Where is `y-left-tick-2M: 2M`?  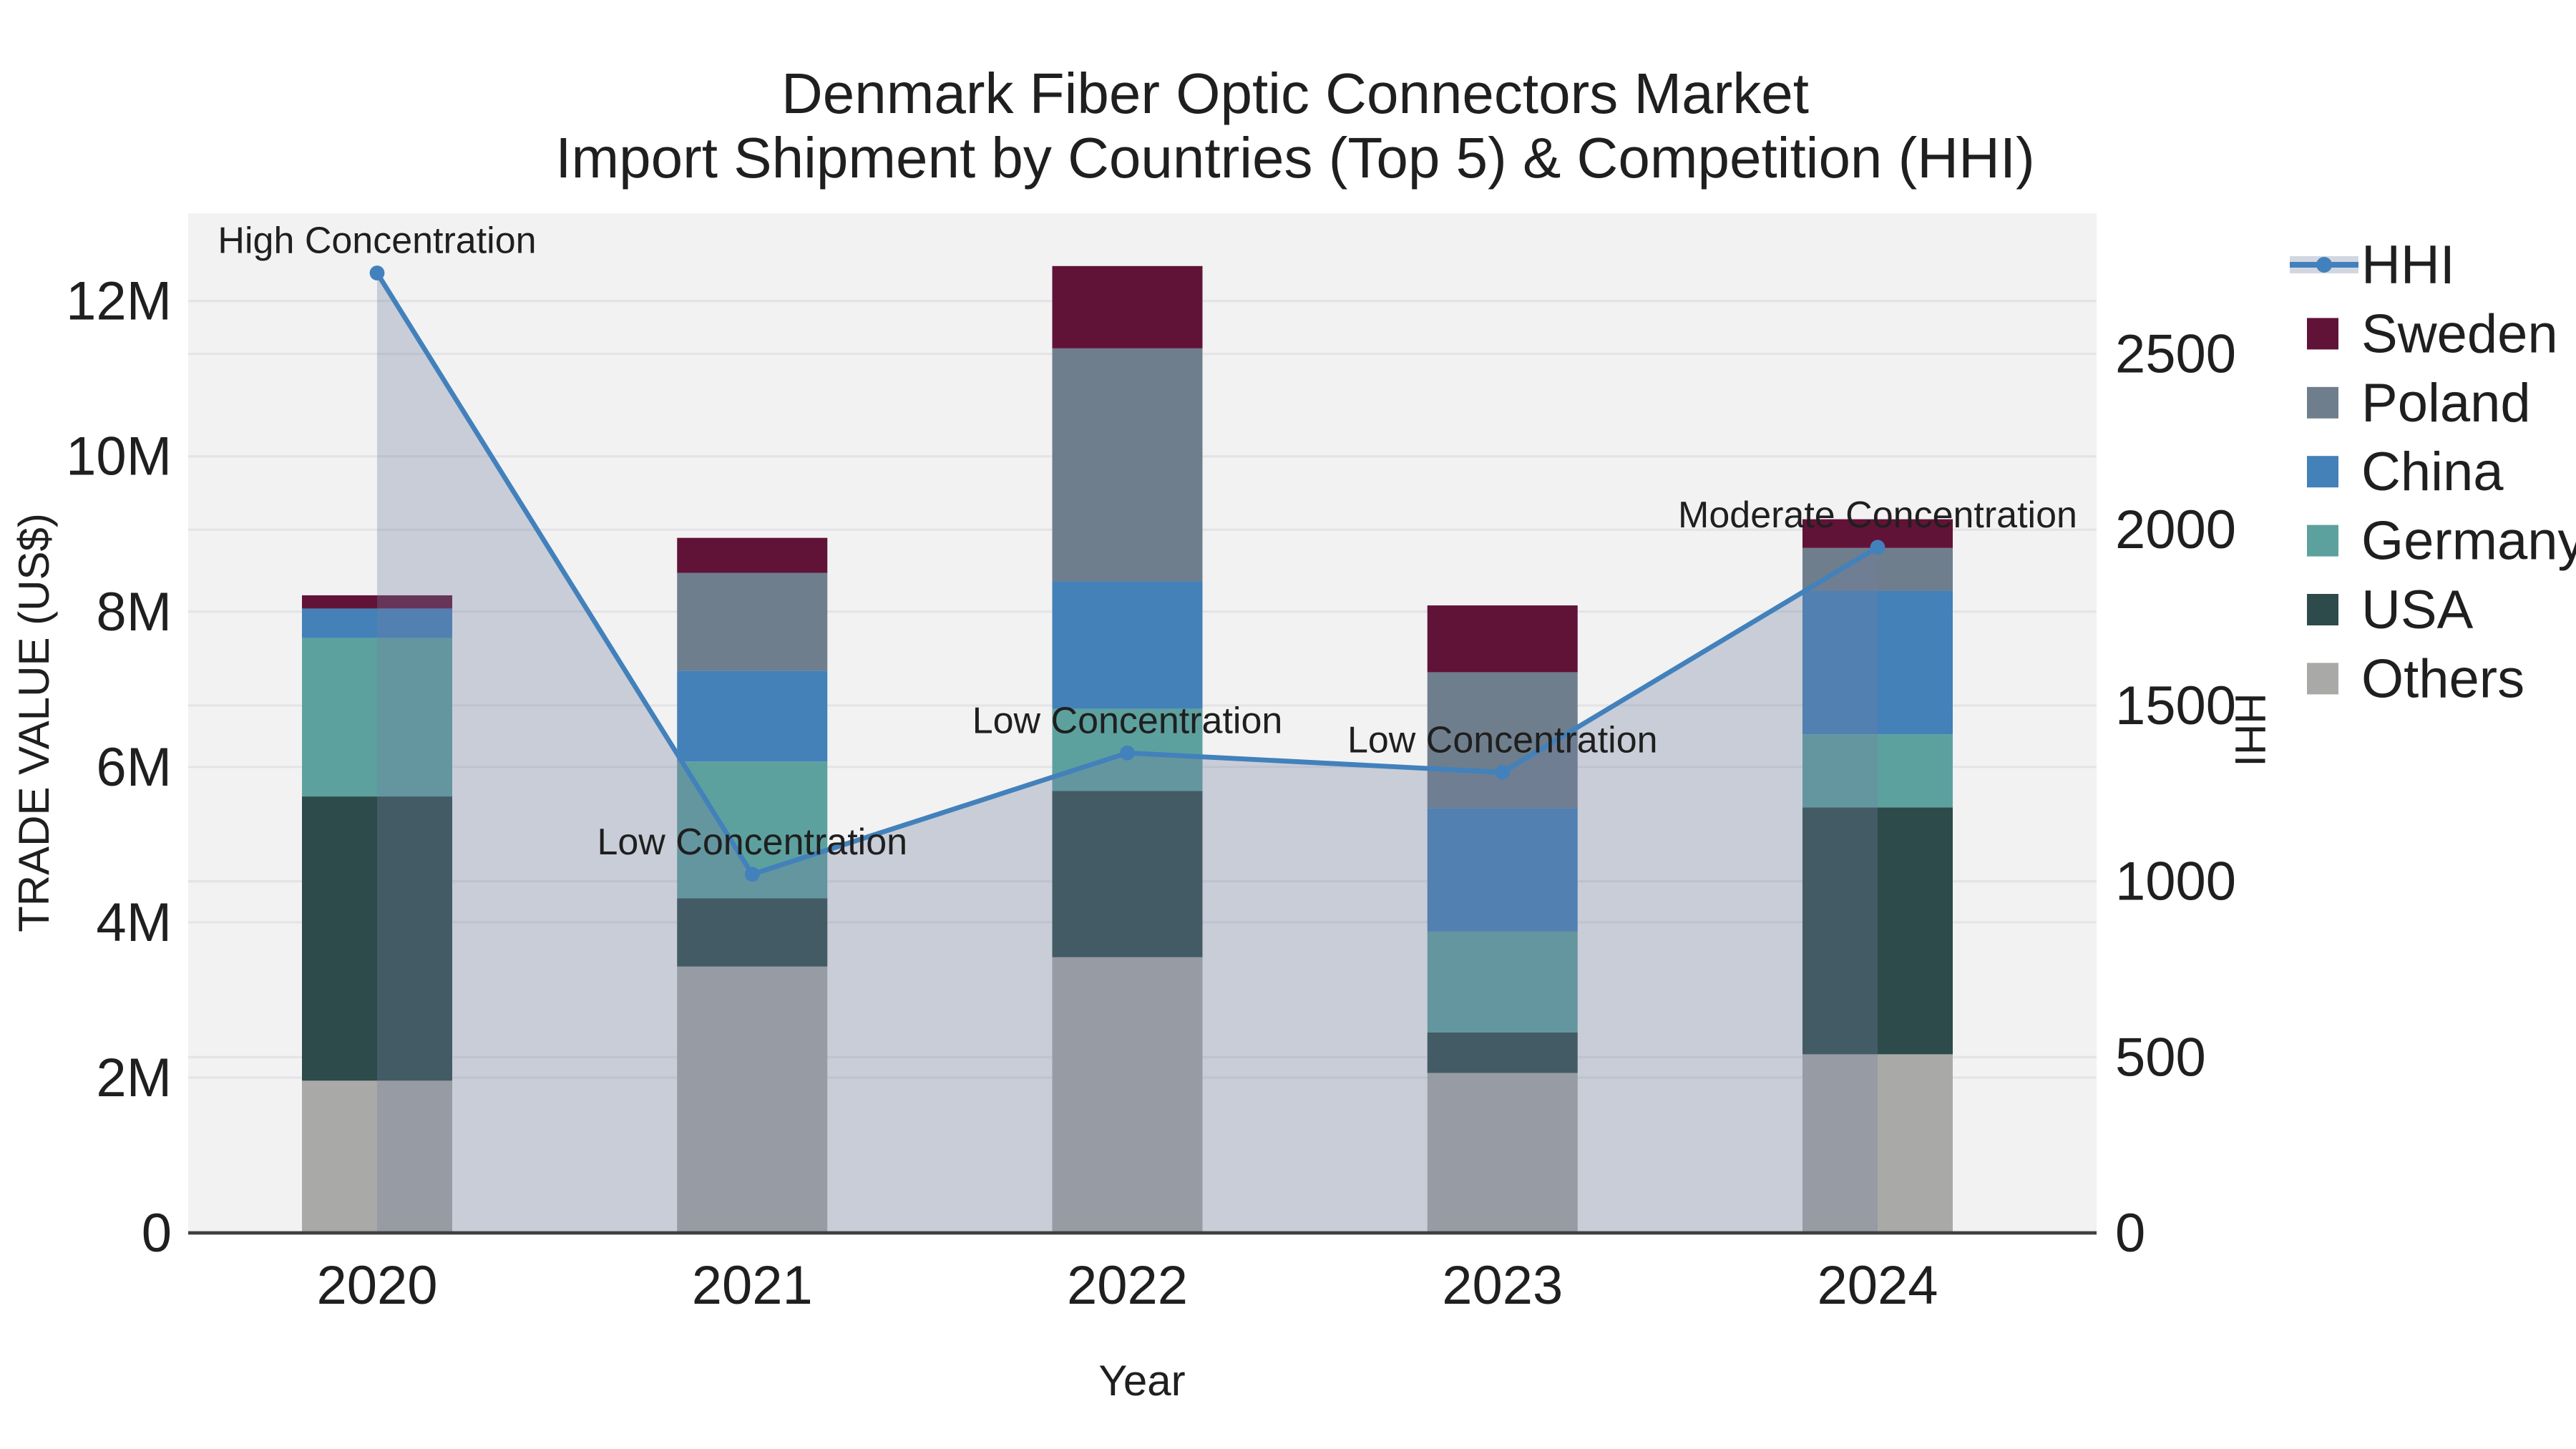 y-left-tick-2M: 2M is located at coordinates (134, 1078).